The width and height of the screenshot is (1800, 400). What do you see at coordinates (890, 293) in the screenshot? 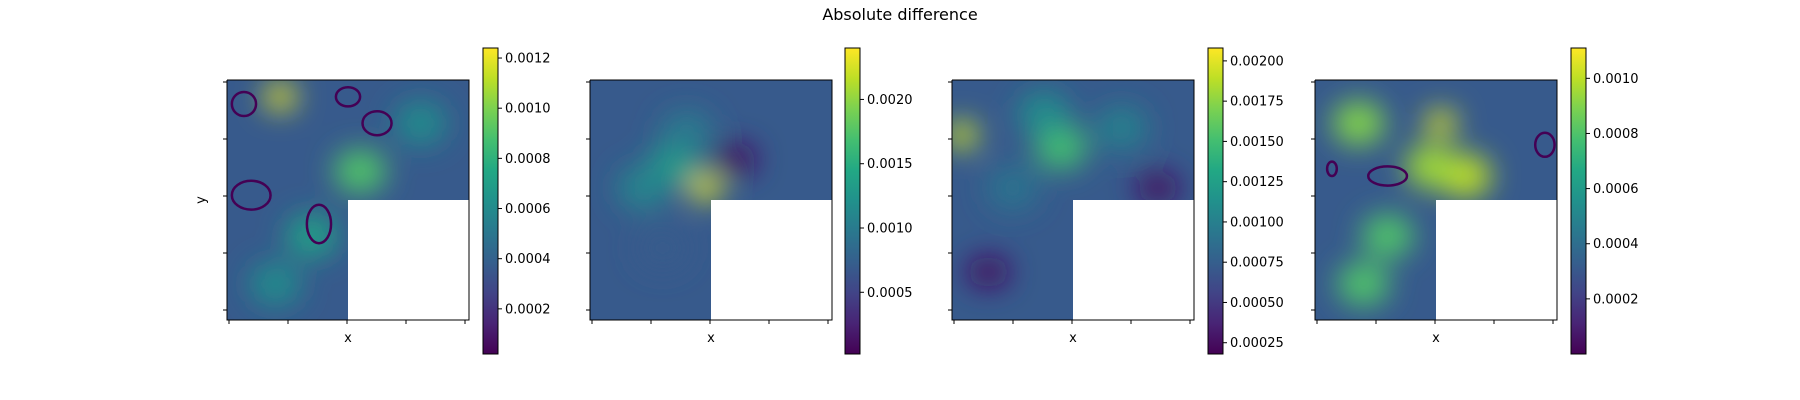
I see `colorbar-tick-label: 0.0005` at bounding box center [890, 293].